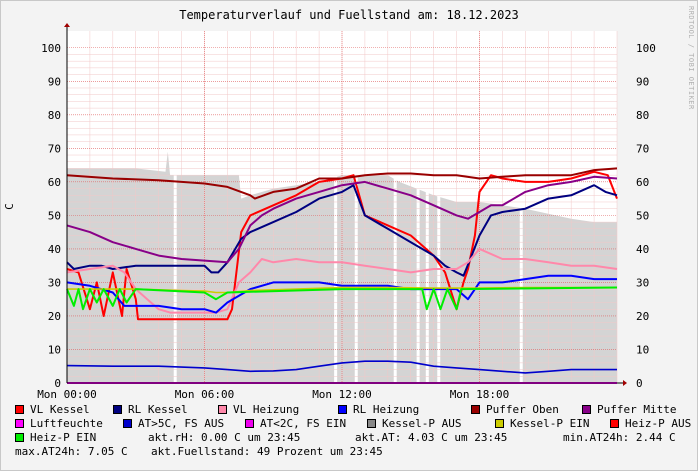 This screenshot has height=471, width=698. What do you see at coordinates (54, 282) in the screenshot?
I see `y-tick-label-left: 30` at bounding box center [54, 282].